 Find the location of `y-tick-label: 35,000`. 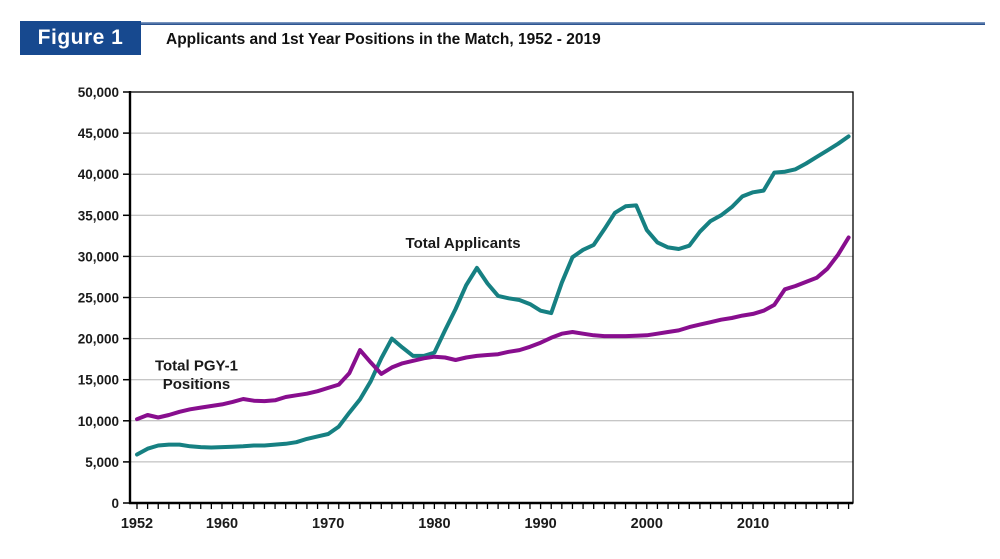

y-tick-label: 35,000 is located at coordinates (98, 215).